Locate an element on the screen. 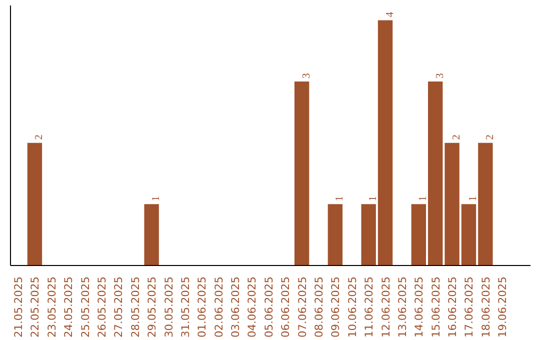 Image resolution: width=540 pixels, height=340 pixels. x-tick-label: 26.05.2025 is located at coordinates (101, 307).